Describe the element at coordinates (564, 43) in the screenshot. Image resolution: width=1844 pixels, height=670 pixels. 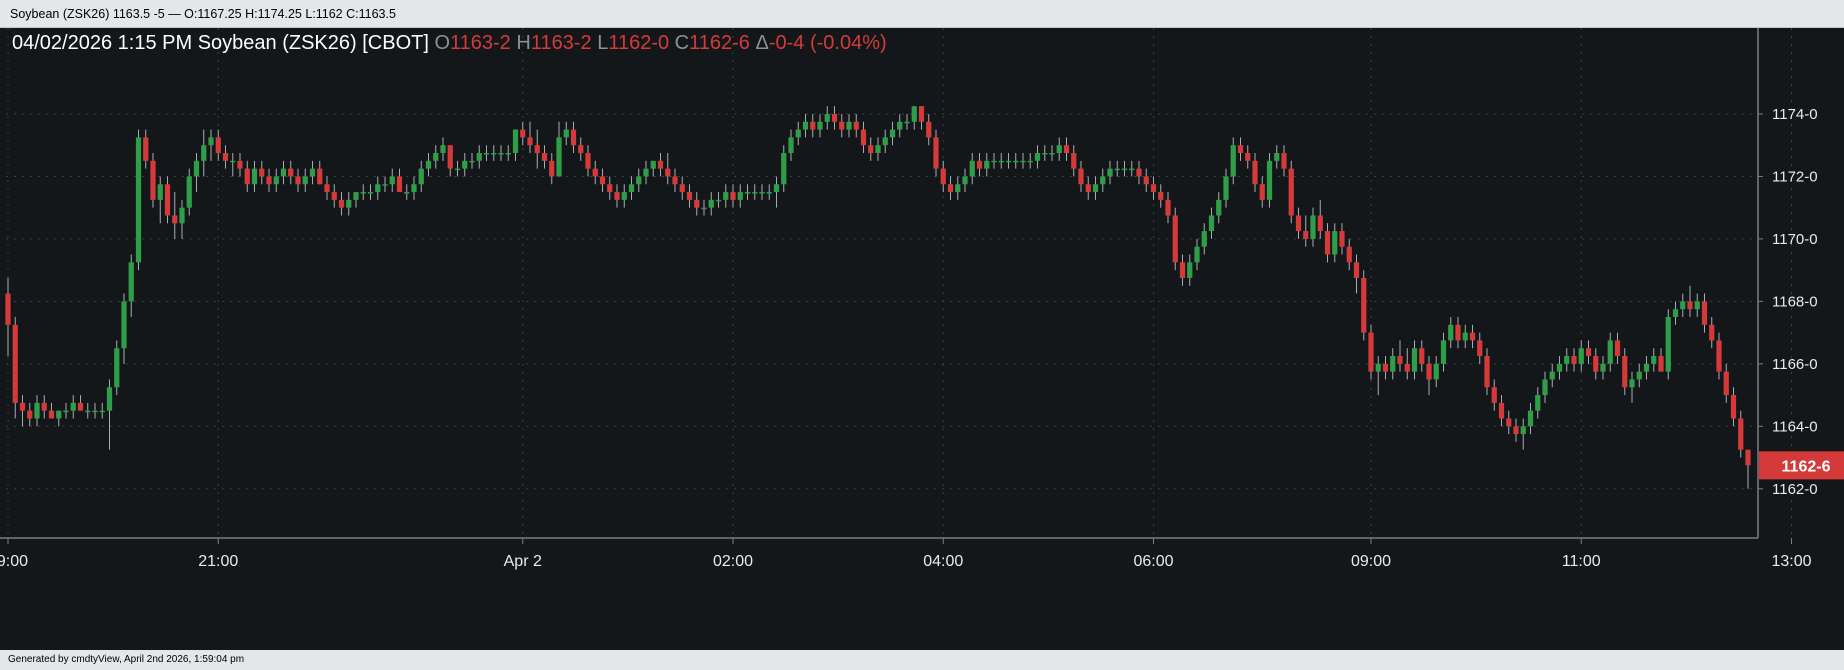
I see `header-field-value: 1163-2` at that location.